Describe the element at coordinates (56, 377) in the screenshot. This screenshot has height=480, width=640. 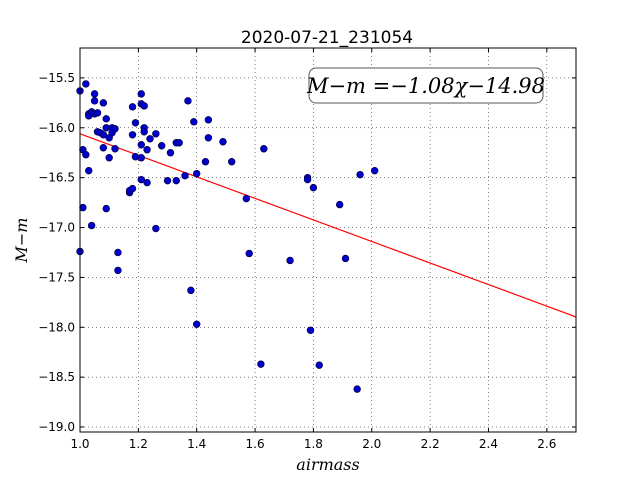
I see `y-tick-label: −18.5` at that location.